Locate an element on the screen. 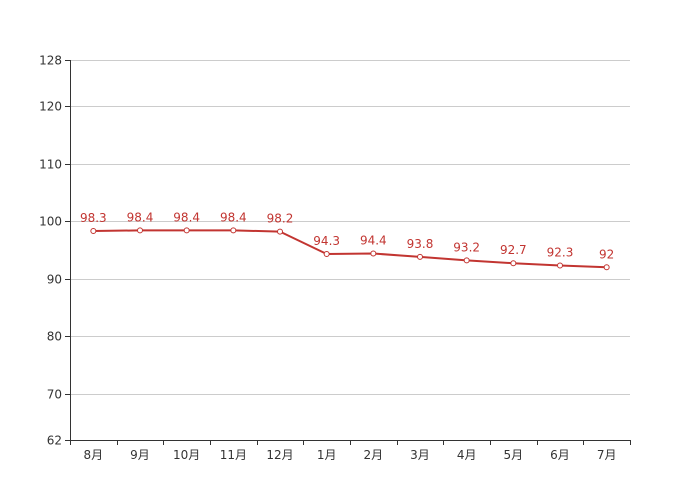 This screenshot has height=500, width=700. y-tick-label: 110 is located at coordinates (50, 165).